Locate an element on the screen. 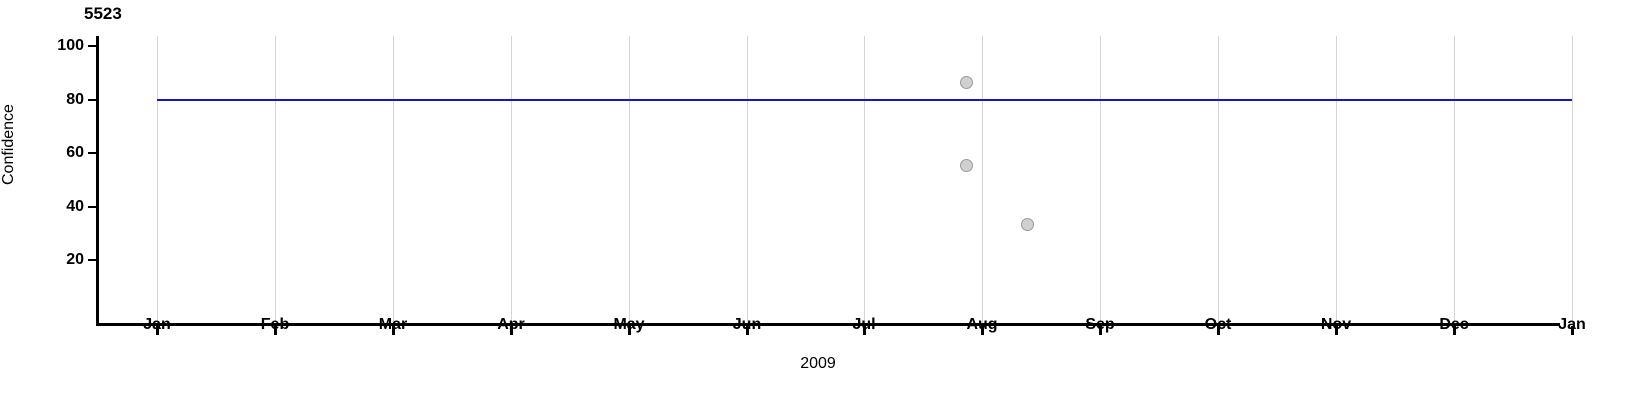 This screenshot has width=1650, height=400. threshold-reference-line is located at coordinates (864, 99).